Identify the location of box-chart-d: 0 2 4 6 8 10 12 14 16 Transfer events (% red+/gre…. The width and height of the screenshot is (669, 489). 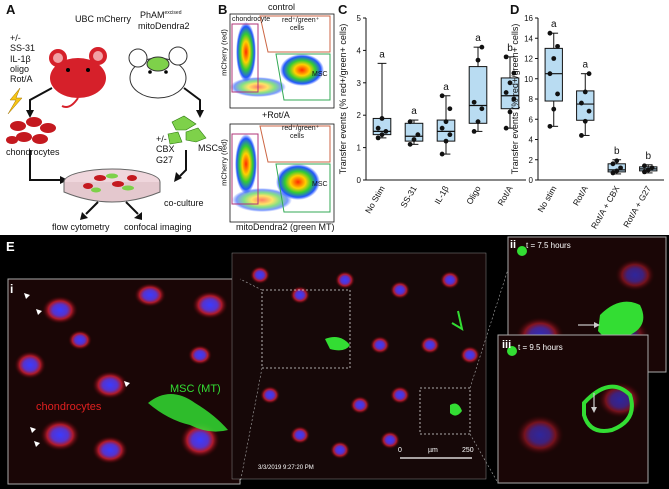
(587, 122).